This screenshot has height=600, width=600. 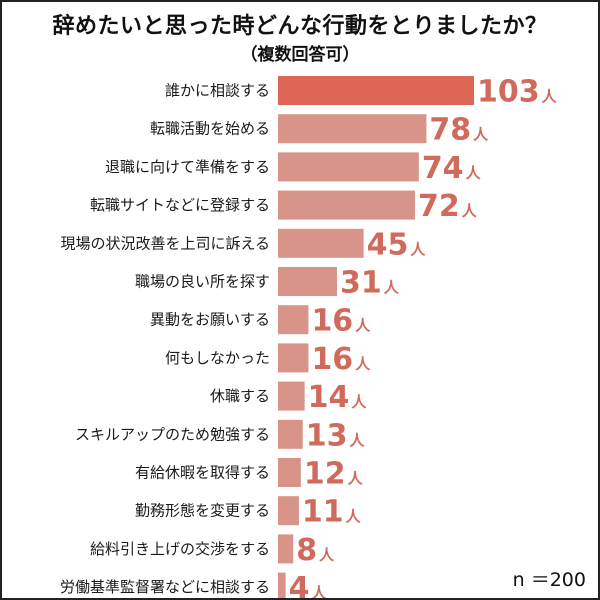 What do you see at coordinates (459, 130) in the screenshot?
I see `value-label: 78 人` at bounding box center [459, 130].